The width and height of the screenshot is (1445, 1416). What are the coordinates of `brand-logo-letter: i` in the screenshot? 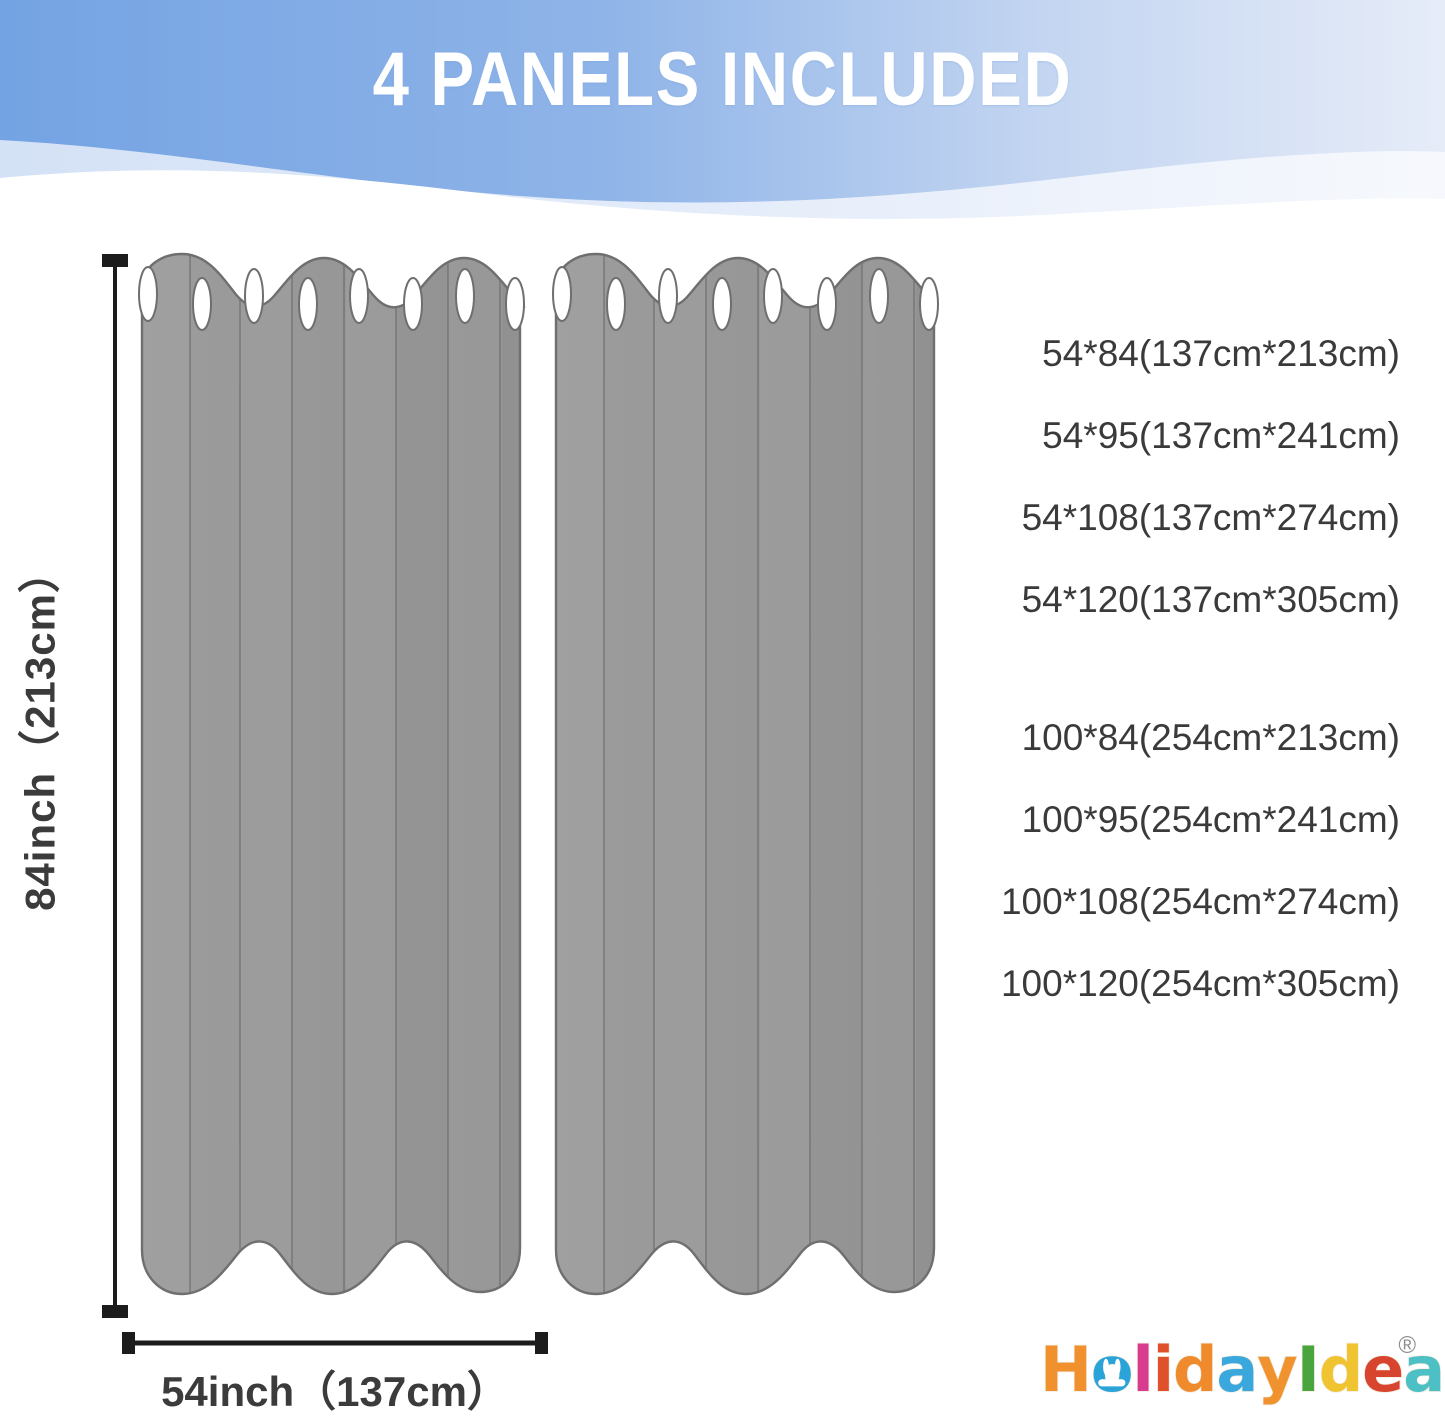 It's located at (1163, 1369).